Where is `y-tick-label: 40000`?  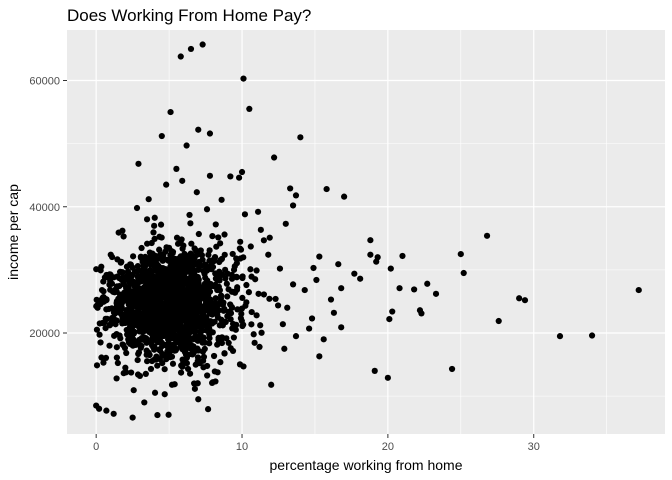
y-tick-label: 40000 is located at coordinates (44, 208).